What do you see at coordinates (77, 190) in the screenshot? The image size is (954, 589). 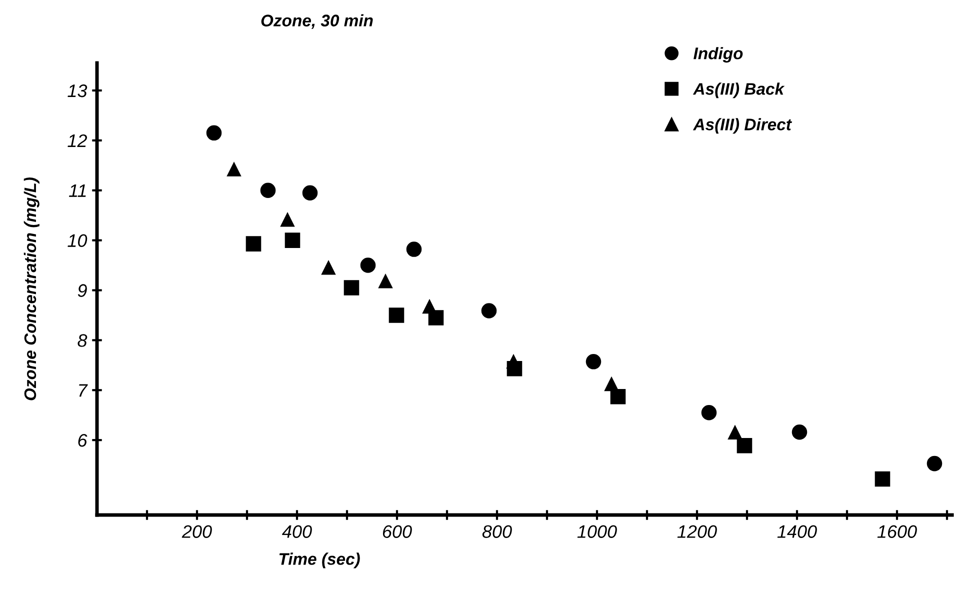 I see `y-tick-label: 11` at bounding box center [77, 190].